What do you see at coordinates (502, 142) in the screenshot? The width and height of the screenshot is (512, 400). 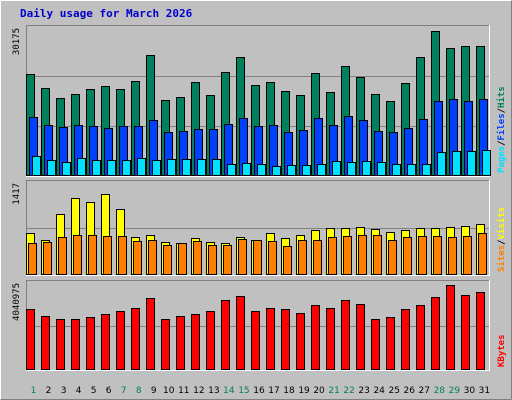 I see `legend-panel1-item-1: /` at bounding box center [502, 142].